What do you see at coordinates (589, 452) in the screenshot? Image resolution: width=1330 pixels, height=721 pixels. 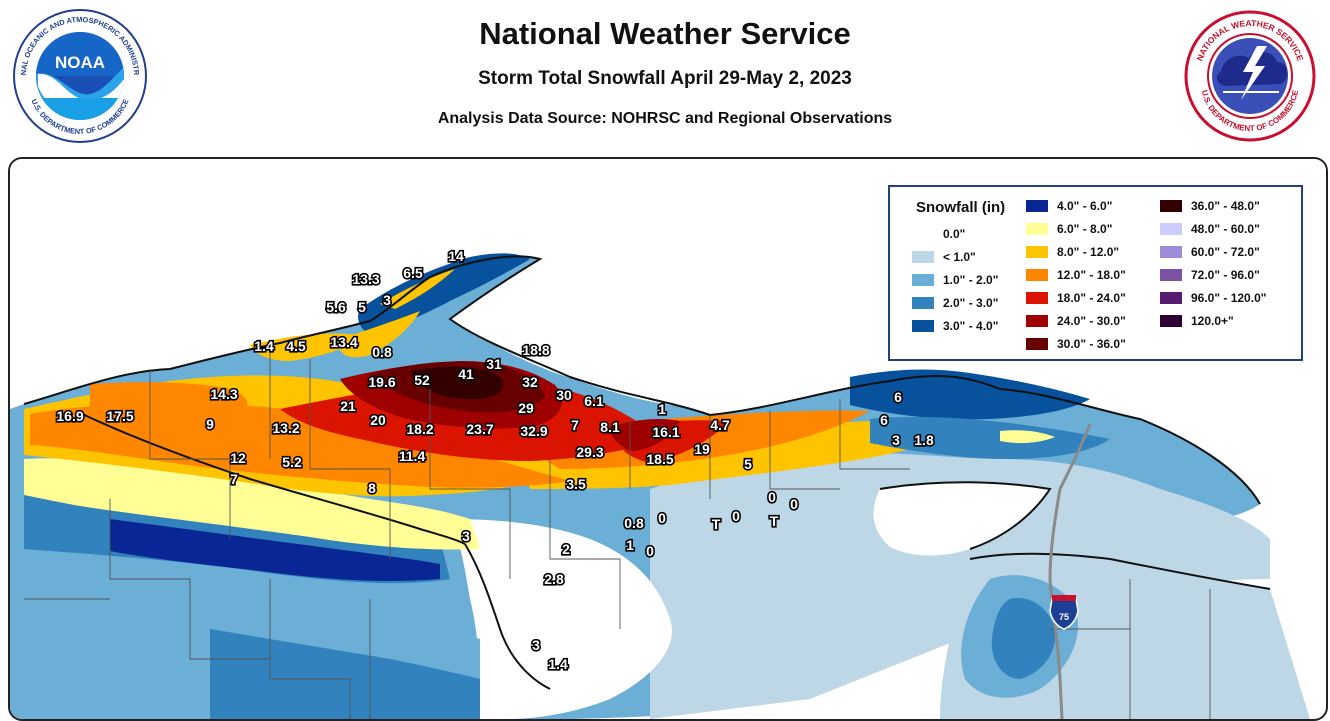 I see `observation-label: 29.3` at bounding box center [589, 452].